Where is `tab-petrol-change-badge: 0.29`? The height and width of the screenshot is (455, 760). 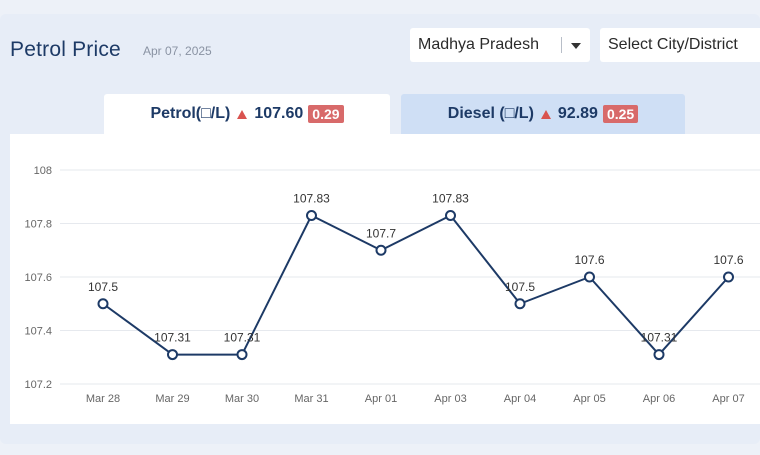
tab-petrol-change-badge: 0.29 is located at coordinates (326, 114).